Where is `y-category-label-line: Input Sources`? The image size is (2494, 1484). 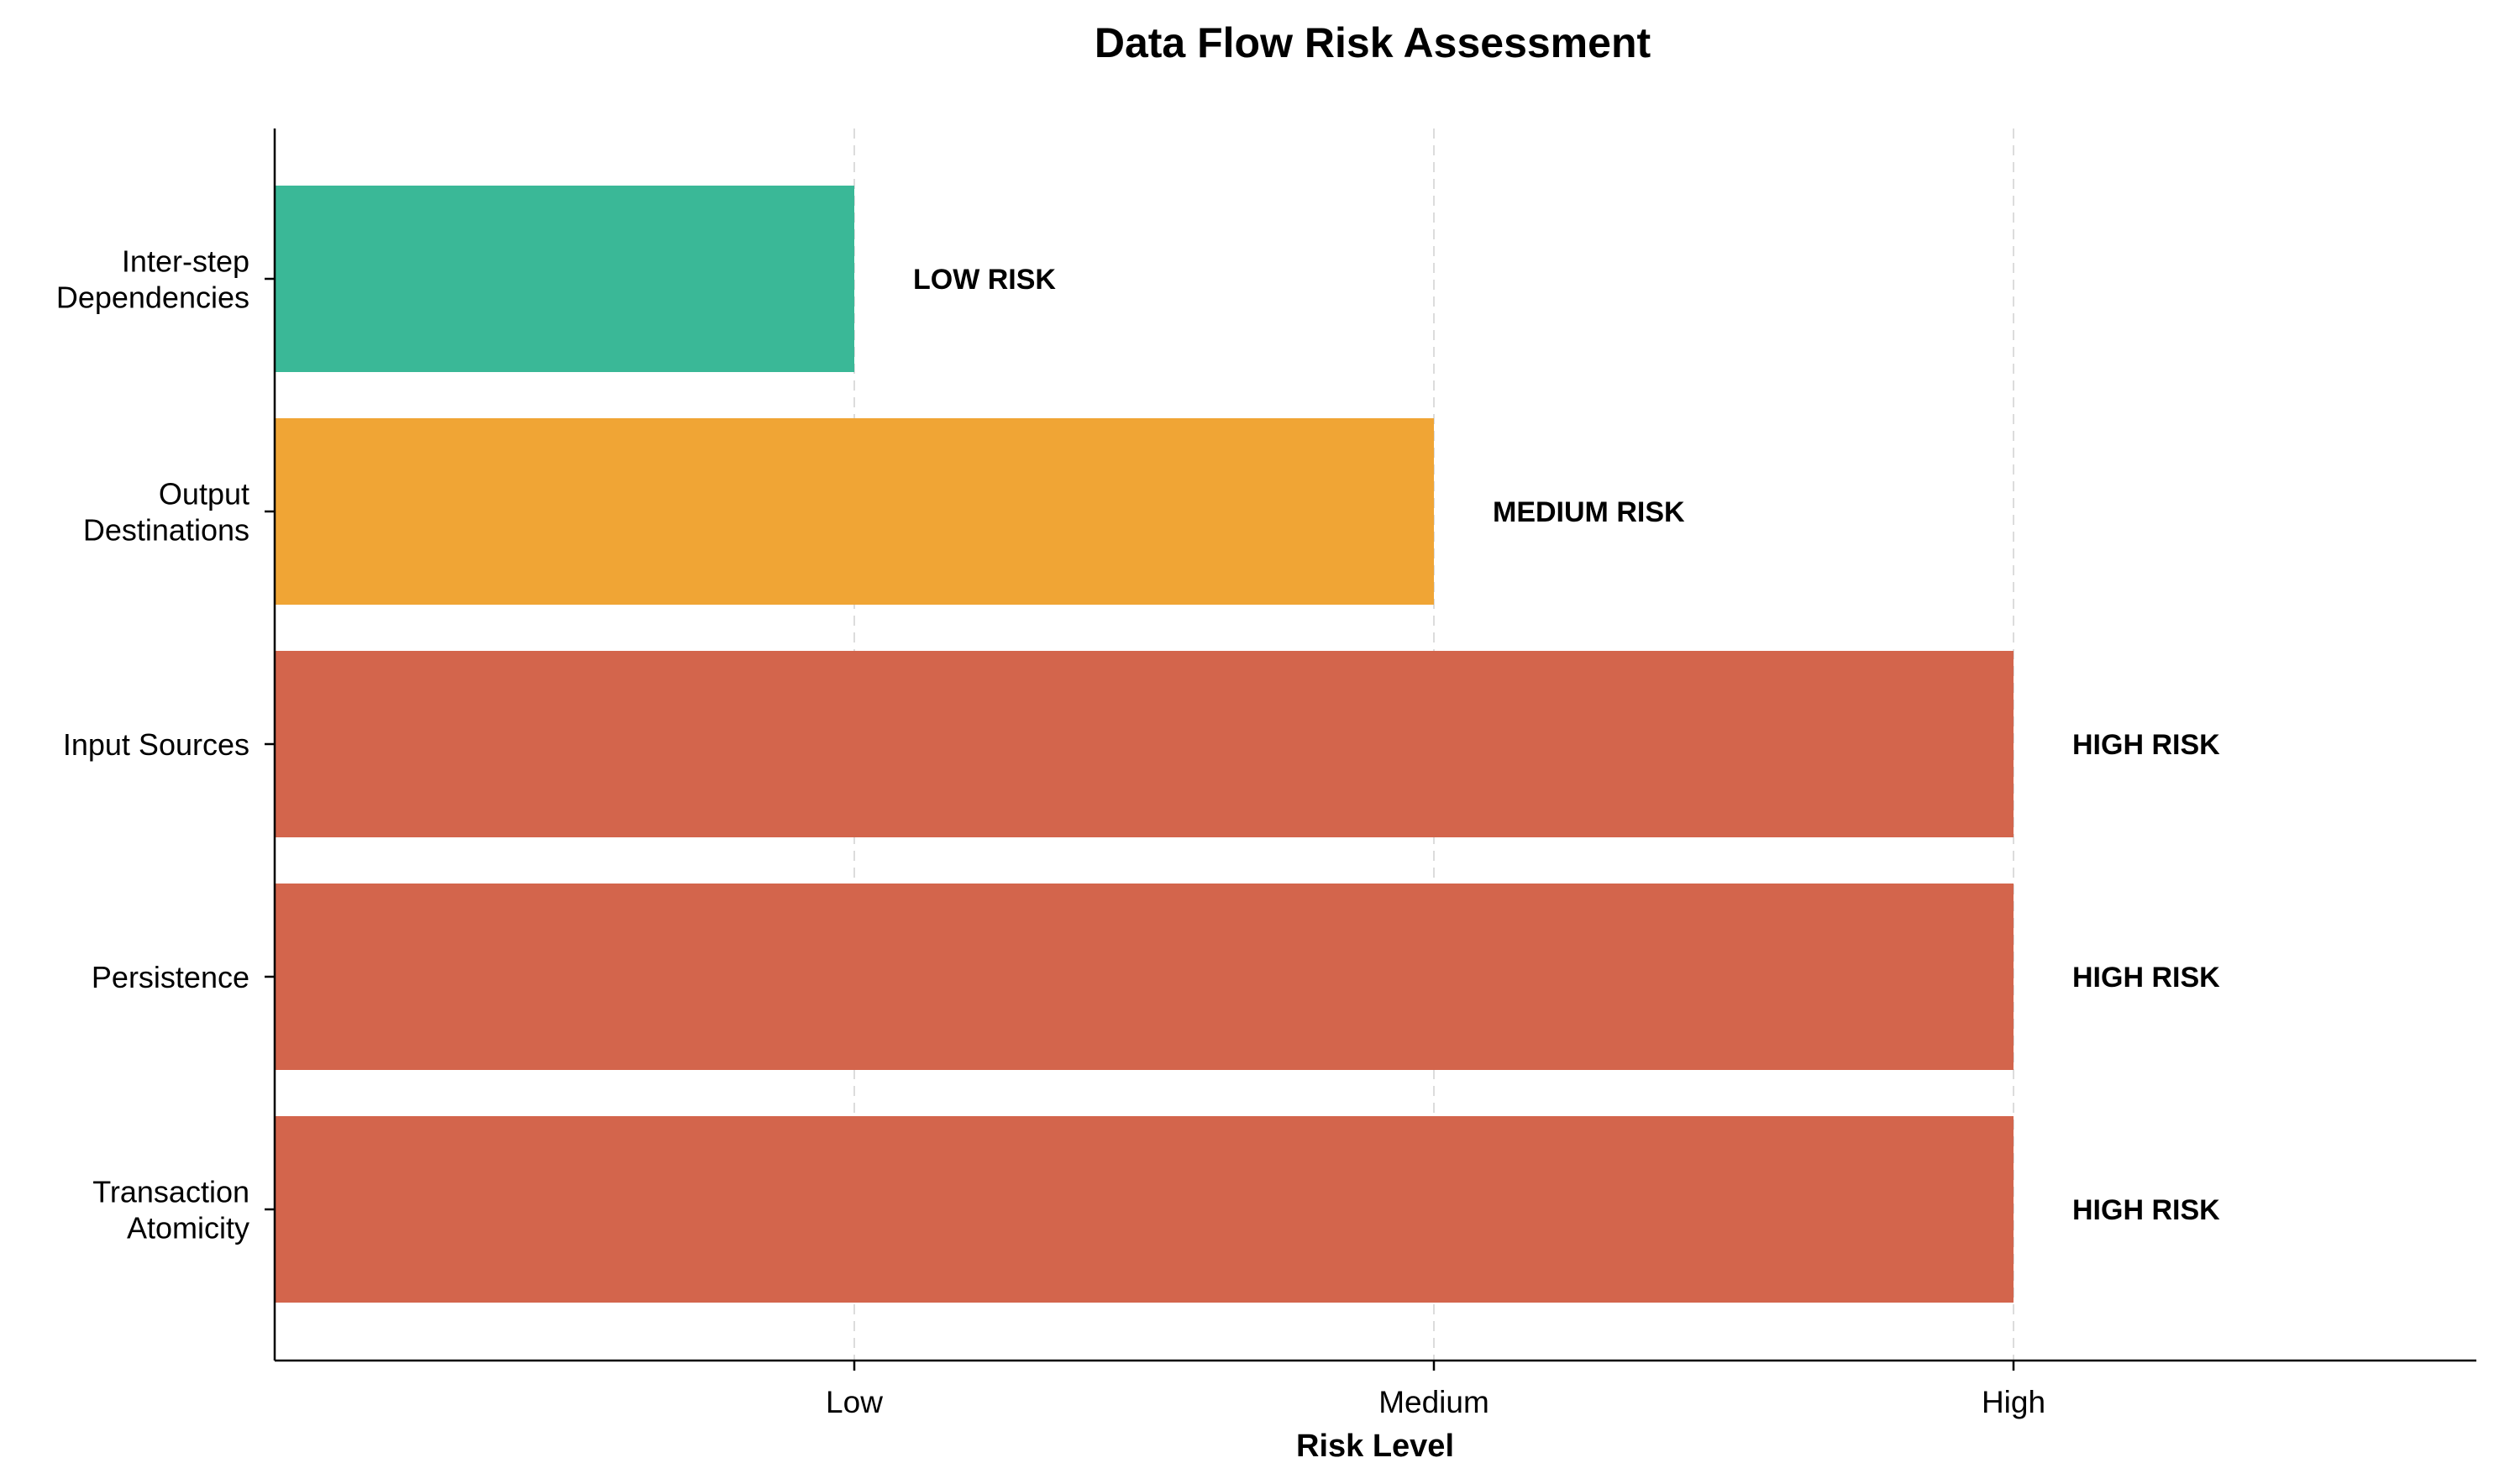
y-category-label-line: Input Sources is located at coordinates (156, 744).